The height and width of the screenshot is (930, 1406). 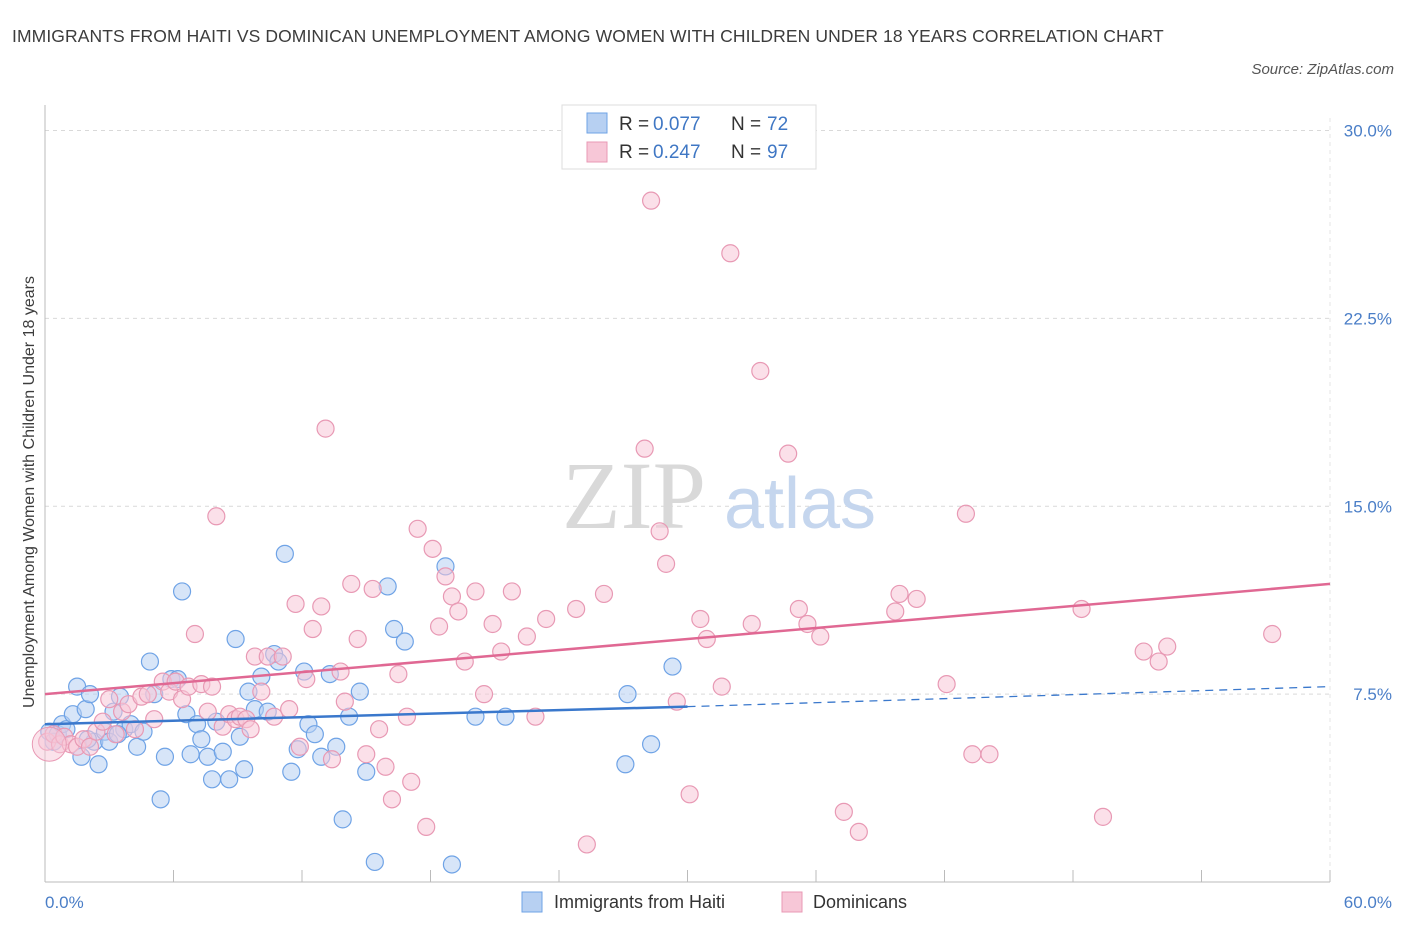 What do you see at coordinates (1372, 694) in the screenshot?
I see `y-tick-label: 7.5%` at bounding box center [1372, 694].